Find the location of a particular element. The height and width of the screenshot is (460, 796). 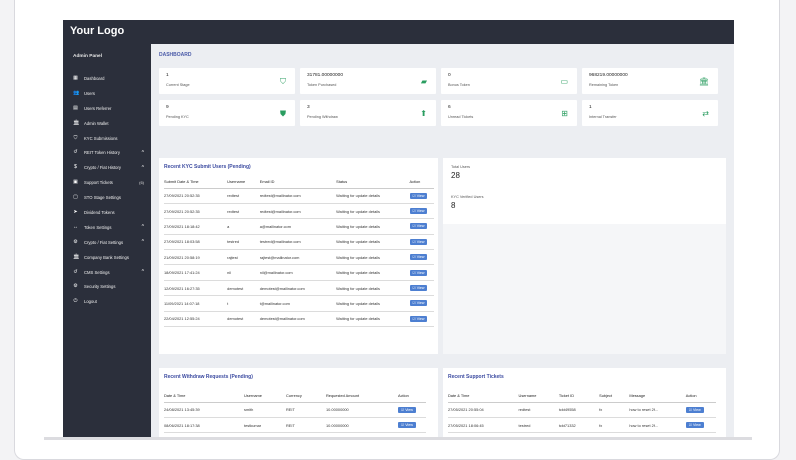

sidebar-item-support-tickets: ▣ Support Tickets (6) is located at coordinates (107, 182).